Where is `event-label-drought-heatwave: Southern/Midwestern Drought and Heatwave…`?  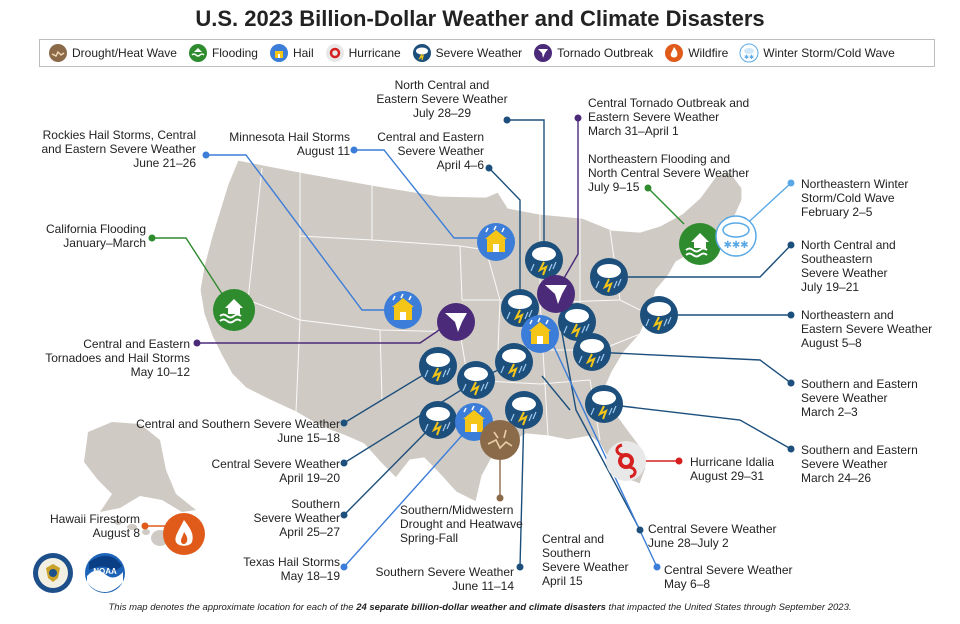 event-label-drought-heatwave: Southern/Midwestern Drought and Heatwave… is located at coordinates (461, 524).